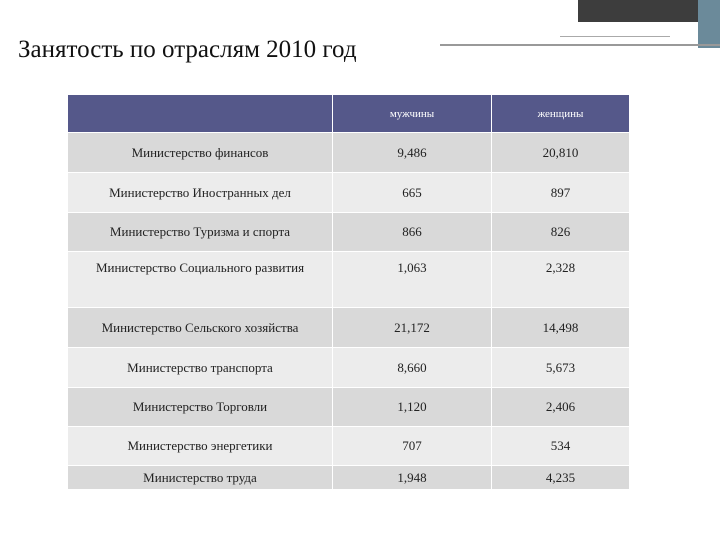  What do you see at coordinates (561, 232) in the screenshot?
I see `value-cell: 826` at bounding box center [561, 232].